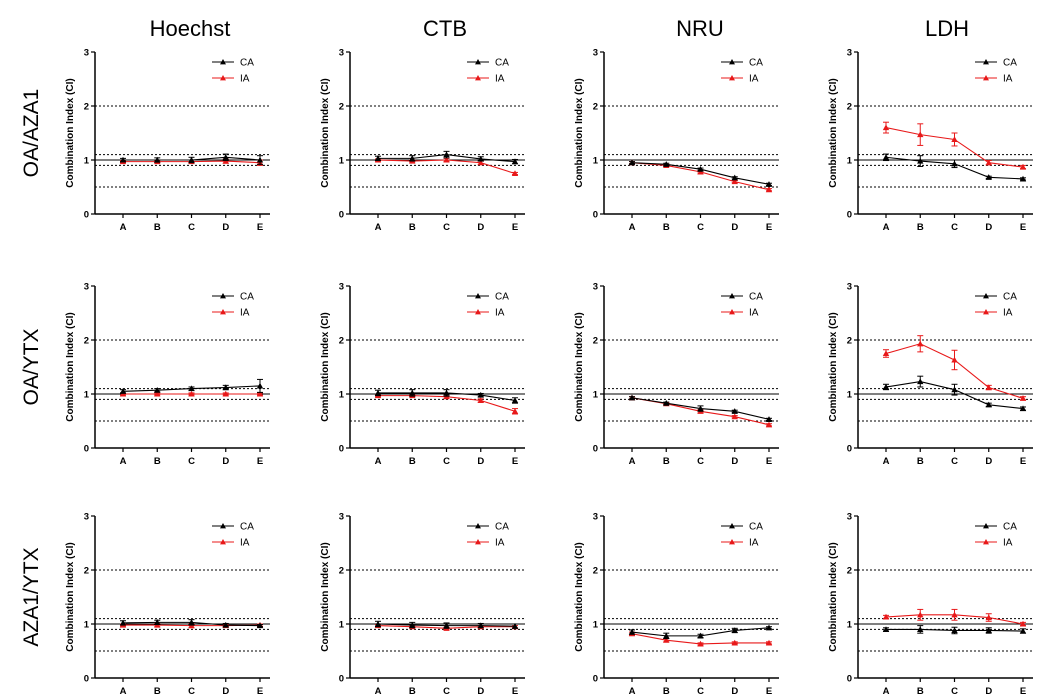 The width and height of the screenshot is (1042, 695). What do you see at coordinates (31, 596) in the screenshot?
I see `row-title-aza1-ytx: AZA1/YTX` at bounding box center [31, 596].